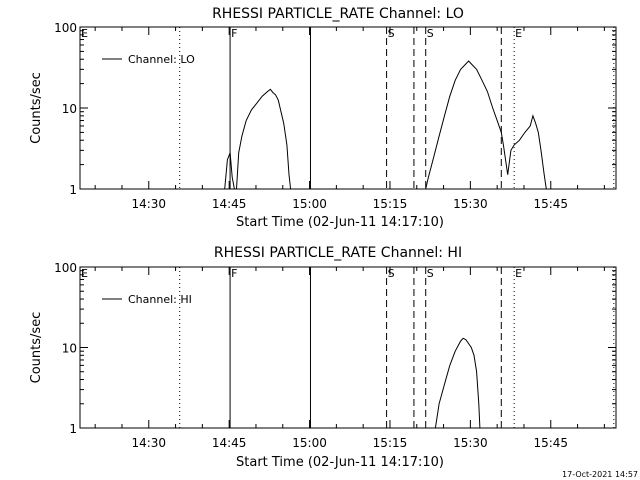  I want to click on chart-title: RHESSI PARTICLE_RATE Channel: HI, so click(338, 253).